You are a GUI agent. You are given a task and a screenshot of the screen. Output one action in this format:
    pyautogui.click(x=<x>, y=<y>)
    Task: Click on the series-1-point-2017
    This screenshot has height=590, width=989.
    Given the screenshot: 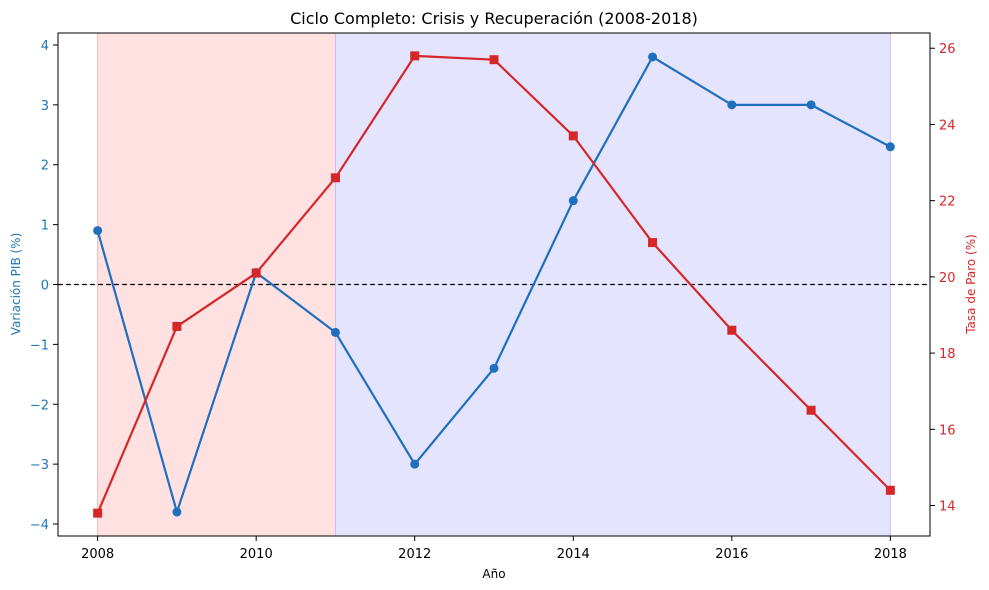 What is the action you would take?
    pyautogui.click(x=811, y=410)
    